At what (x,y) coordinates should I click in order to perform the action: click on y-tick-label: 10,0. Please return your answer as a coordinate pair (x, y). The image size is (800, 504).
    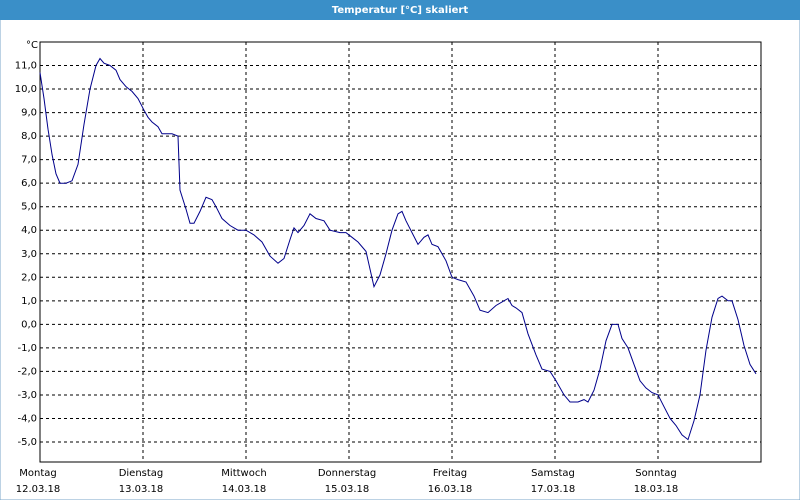
    Looking at the image, I should click on (26, 89).